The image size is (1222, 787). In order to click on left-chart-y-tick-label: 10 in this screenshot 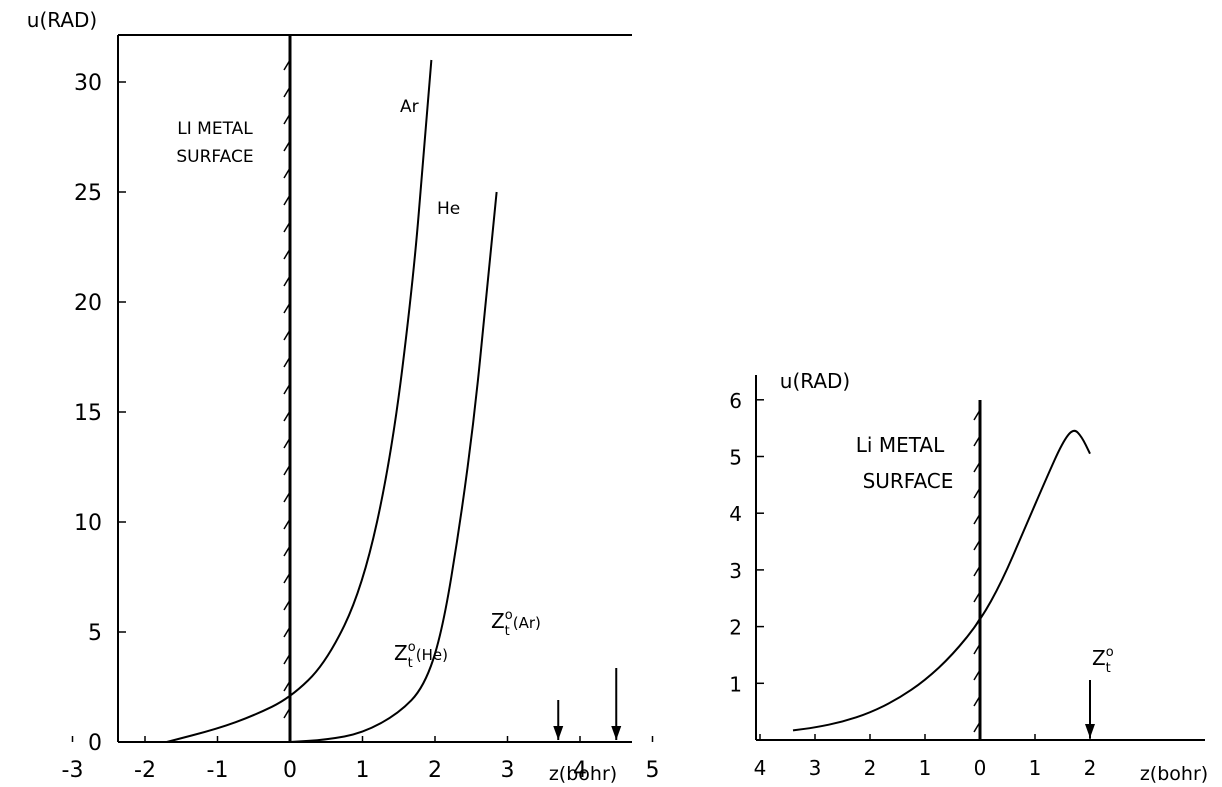, I will do `click(88, 523)`.